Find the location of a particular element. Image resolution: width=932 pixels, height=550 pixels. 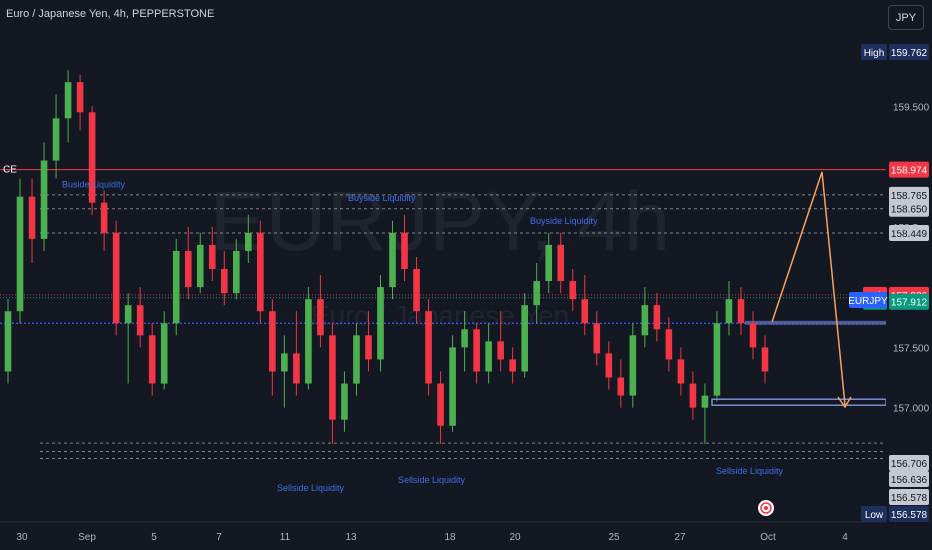

x-tick-label: 5 is located at coordinates (154, 537).